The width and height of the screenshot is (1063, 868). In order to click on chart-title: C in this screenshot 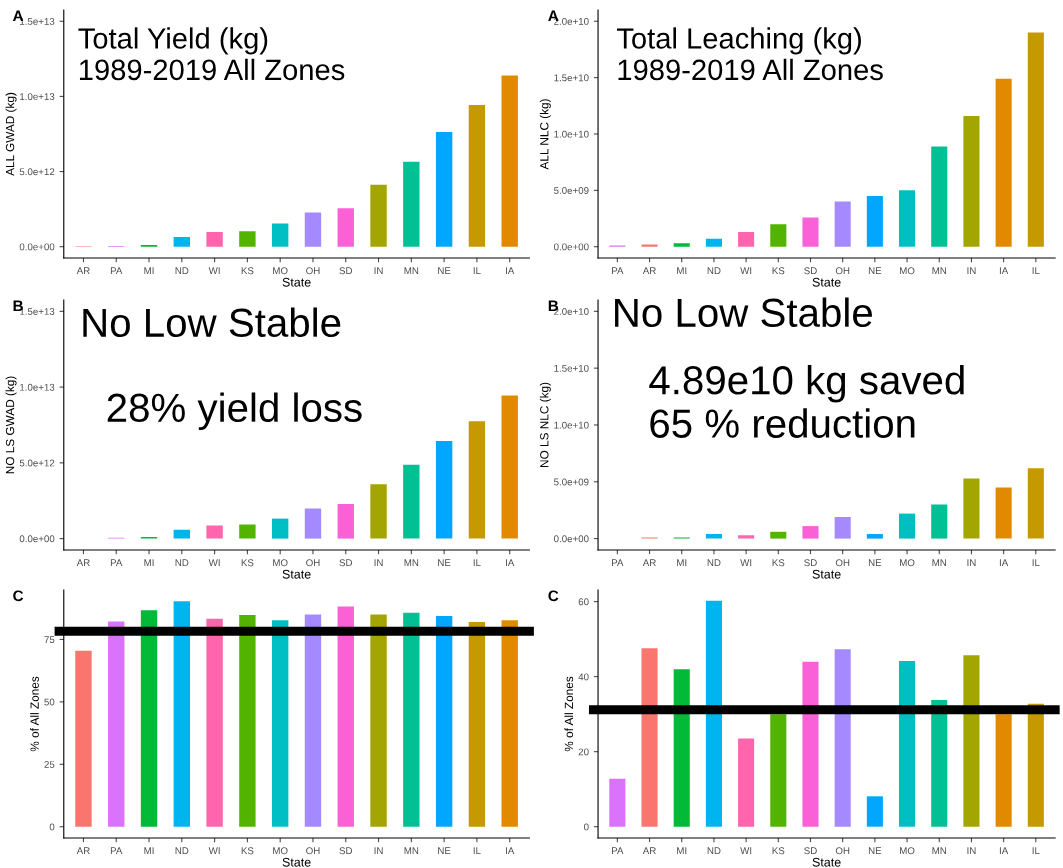, I will do `click(18, 596)`.